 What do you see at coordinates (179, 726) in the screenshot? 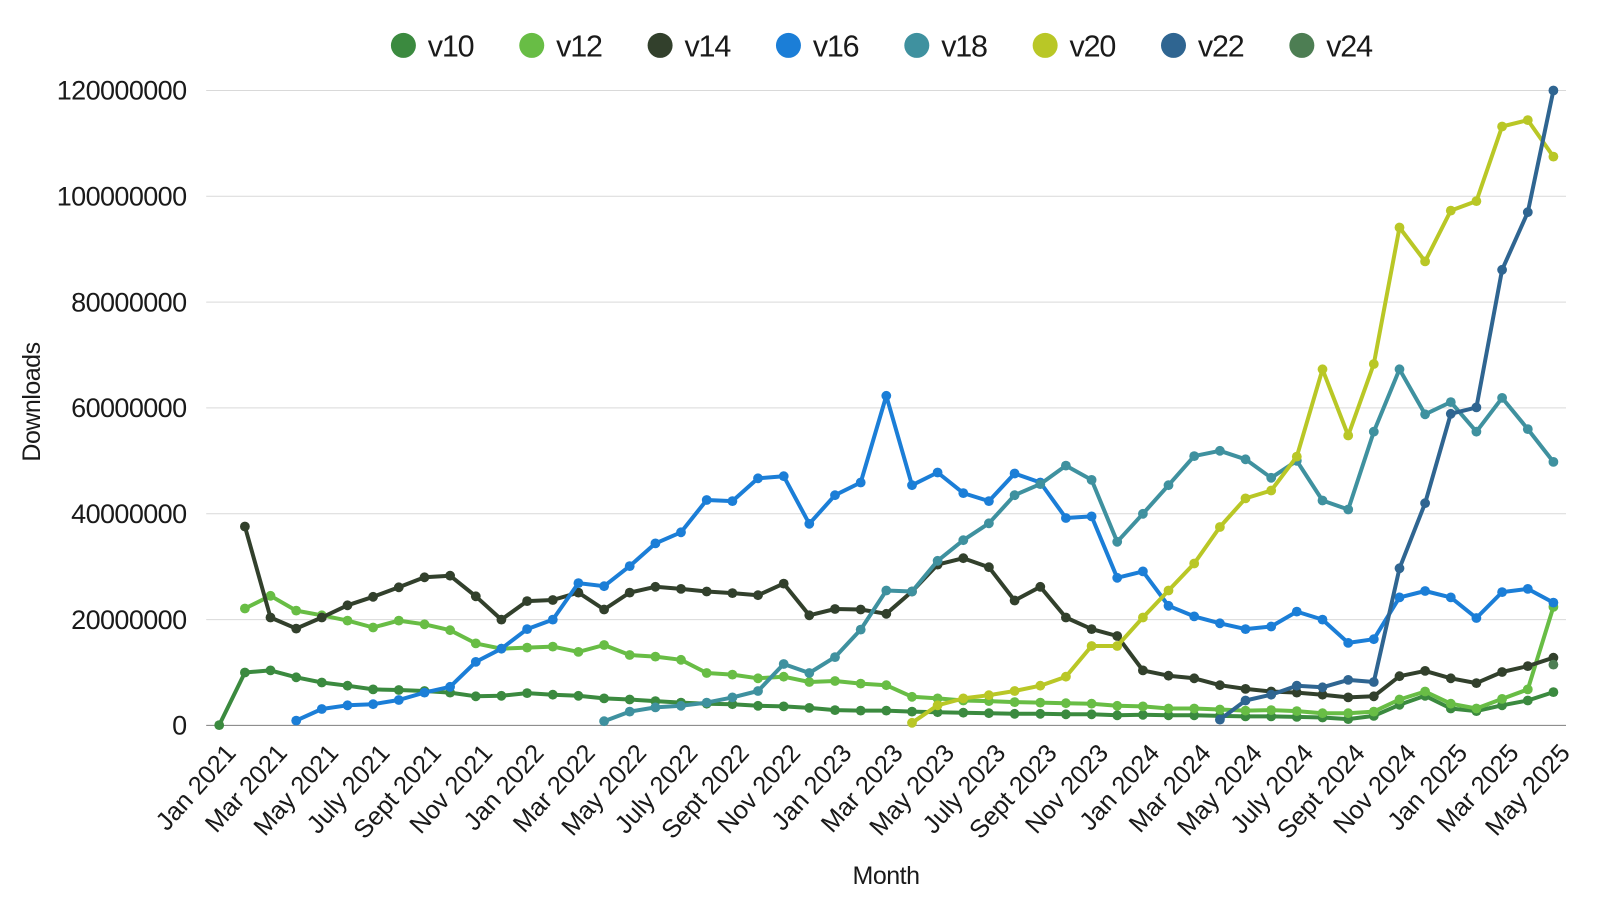
I see `svg-text: 0` at bounding box center [179, 726].